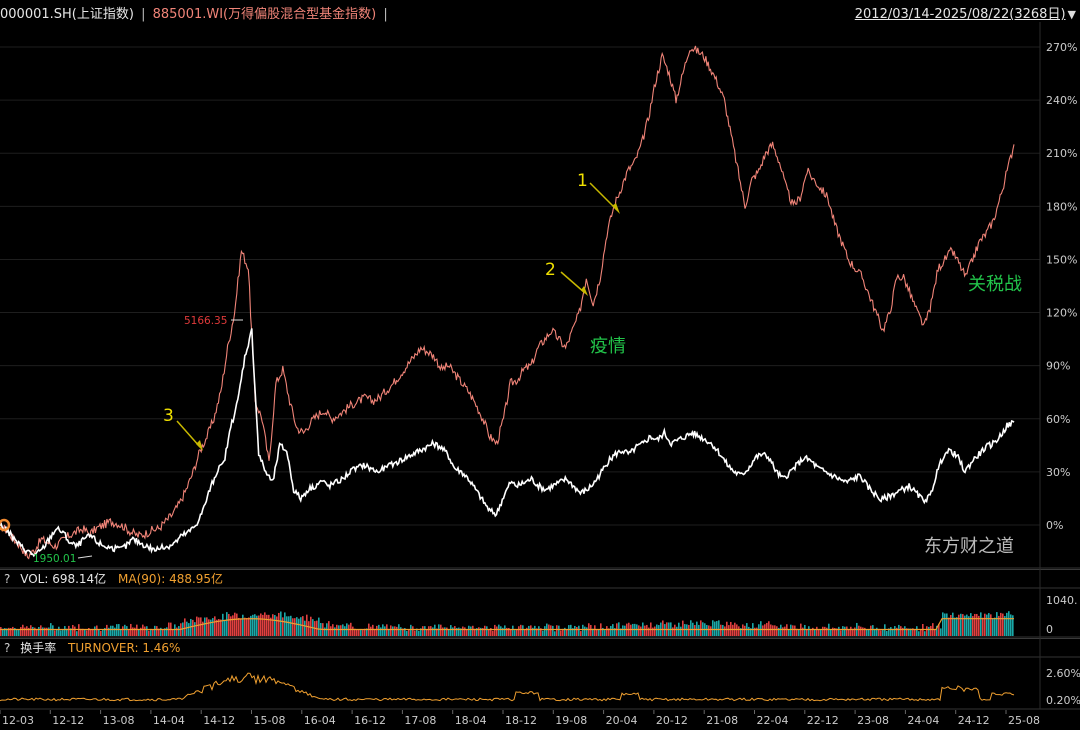 The image size is (1080, 730). What do you see at coordinates (119, 720) in the screenshot?
I see `x-tick-label: 13-08` at bounding box center [119, 720].